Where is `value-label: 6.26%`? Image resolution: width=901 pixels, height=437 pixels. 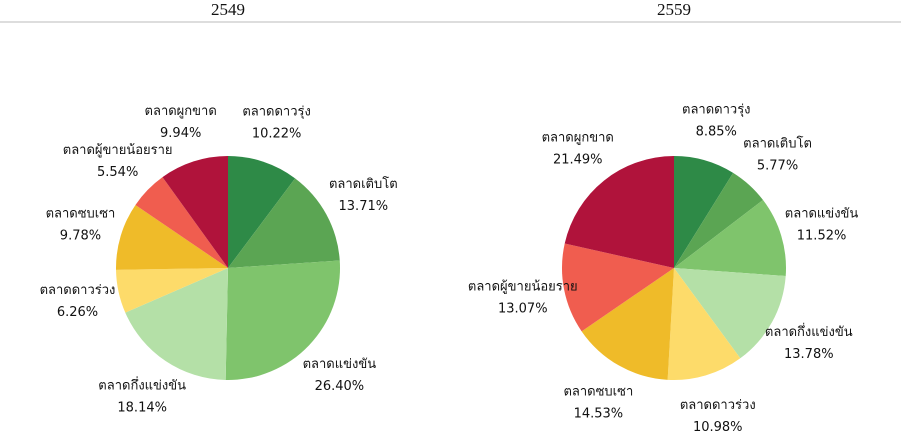 value-label: 6.26% is located at coordinates (77, 312).